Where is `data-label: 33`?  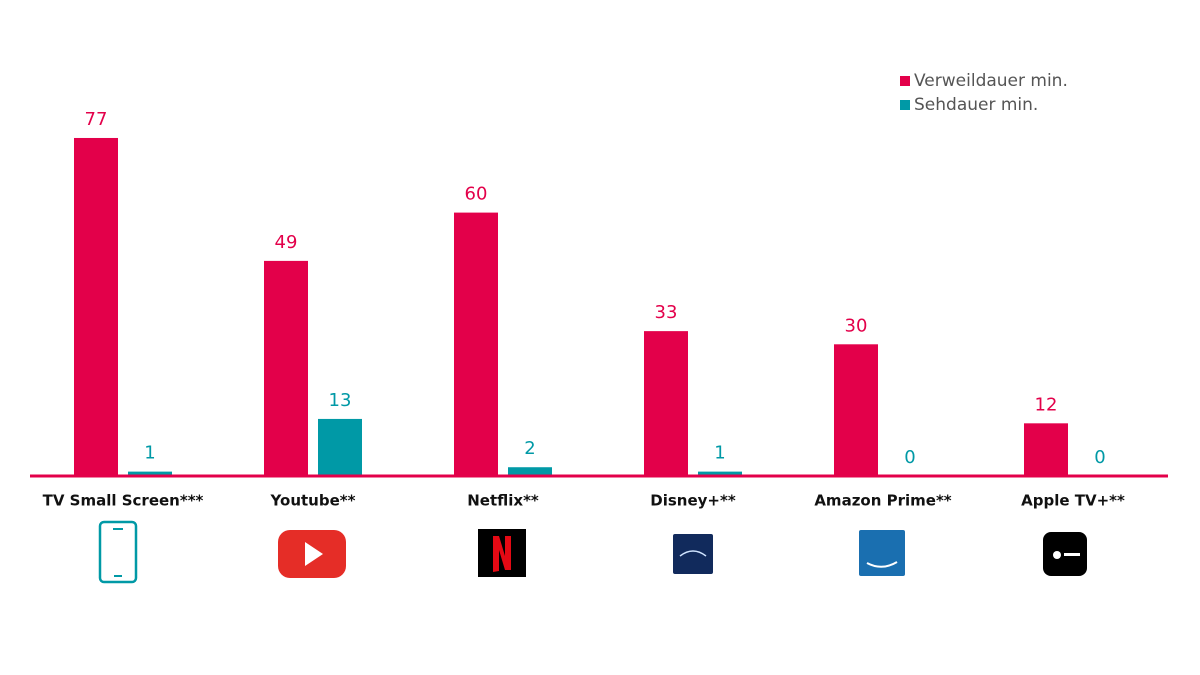
data-label: 33 is located at coordinates (666, 312).